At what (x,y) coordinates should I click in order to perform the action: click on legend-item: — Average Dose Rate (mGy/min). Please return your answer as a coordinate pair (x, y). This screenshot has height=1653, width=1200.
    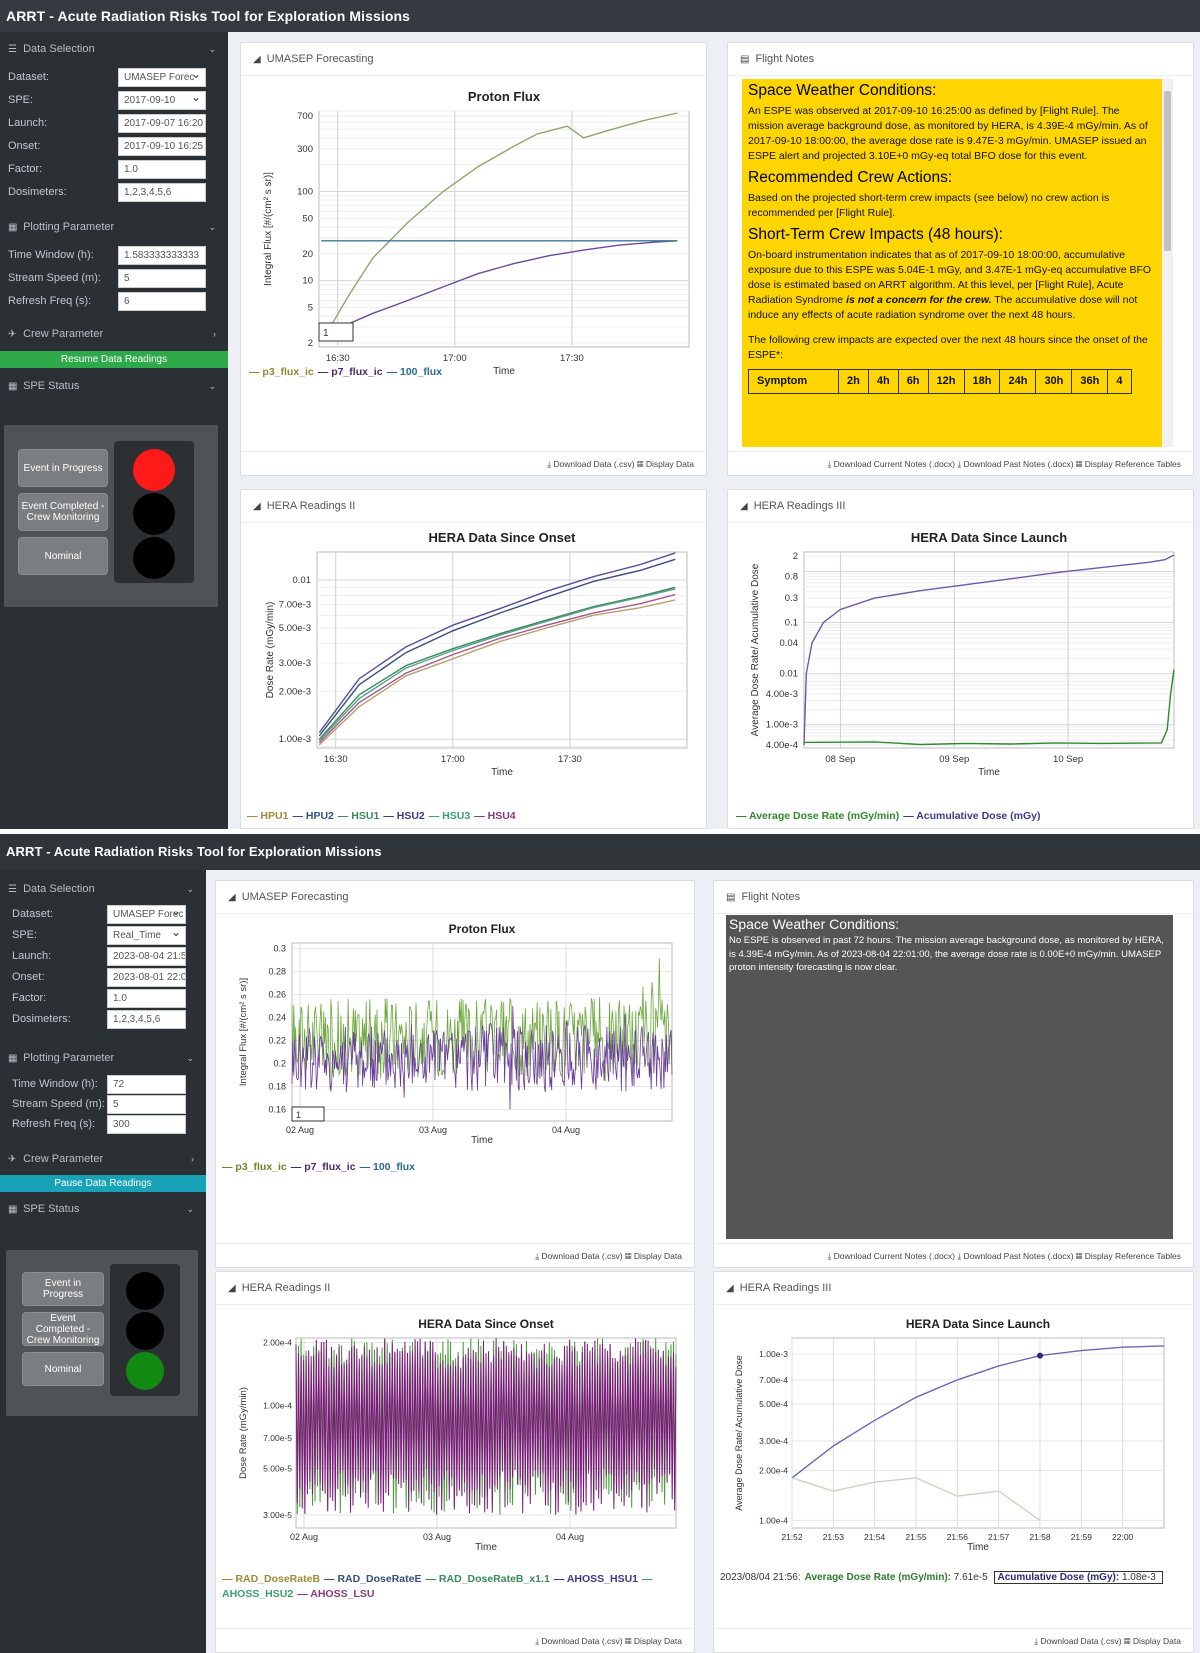
    Looking at the image, I should click on (818, 816).